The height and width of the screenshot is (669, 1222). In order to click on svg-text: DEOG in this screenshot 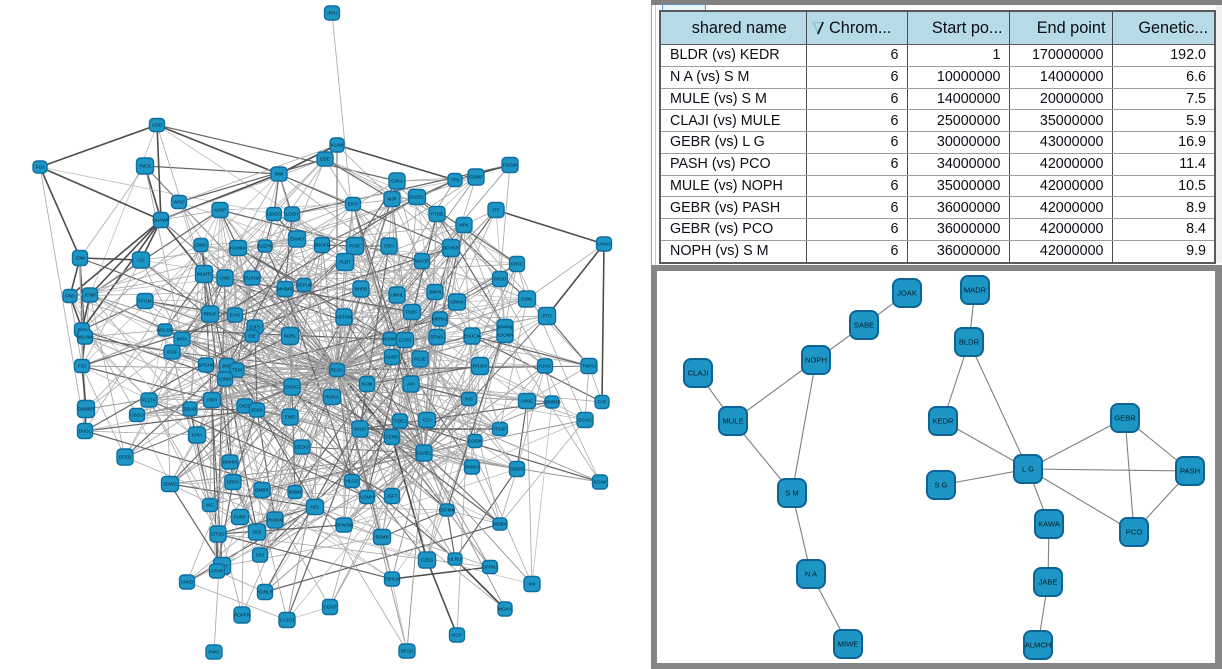, I will do `click(302, 447)`.